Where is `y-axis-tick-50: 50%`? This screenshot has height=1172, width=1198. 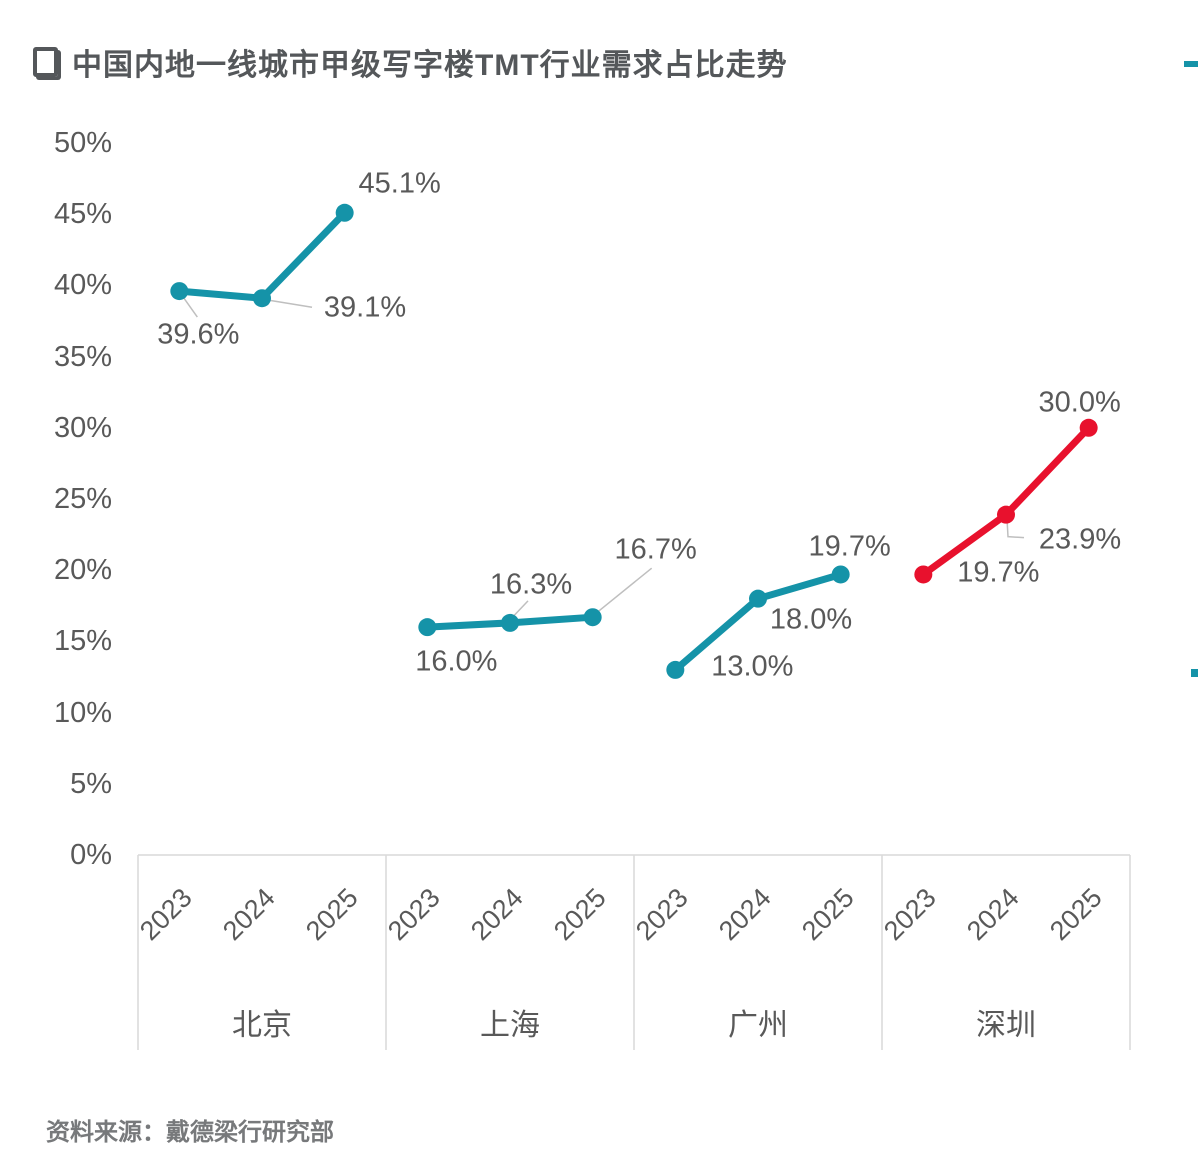
y-axis-tick-50: 50% is located at coordinates (82, 143).